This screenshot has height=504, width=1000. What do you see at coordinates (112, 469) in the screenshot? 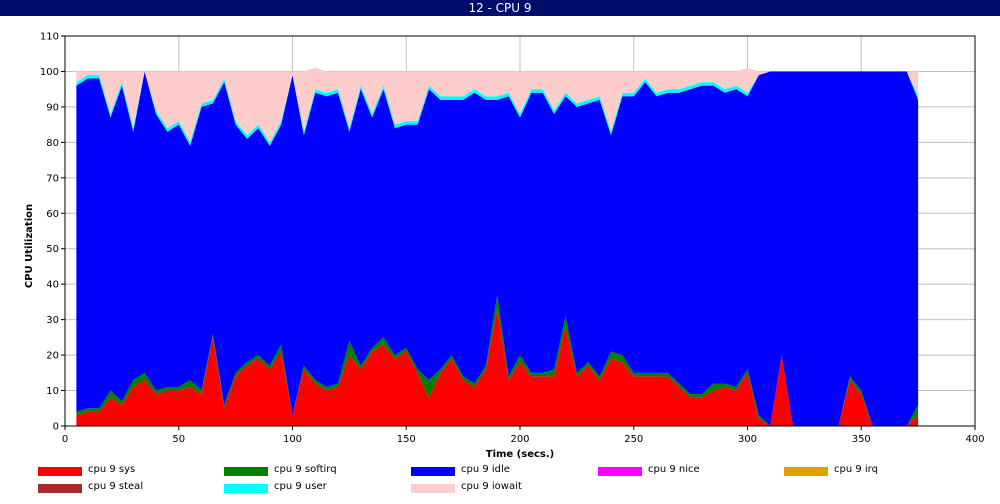
I see `legend-label: cpu 9 sys` at bounding box center [112, 469].